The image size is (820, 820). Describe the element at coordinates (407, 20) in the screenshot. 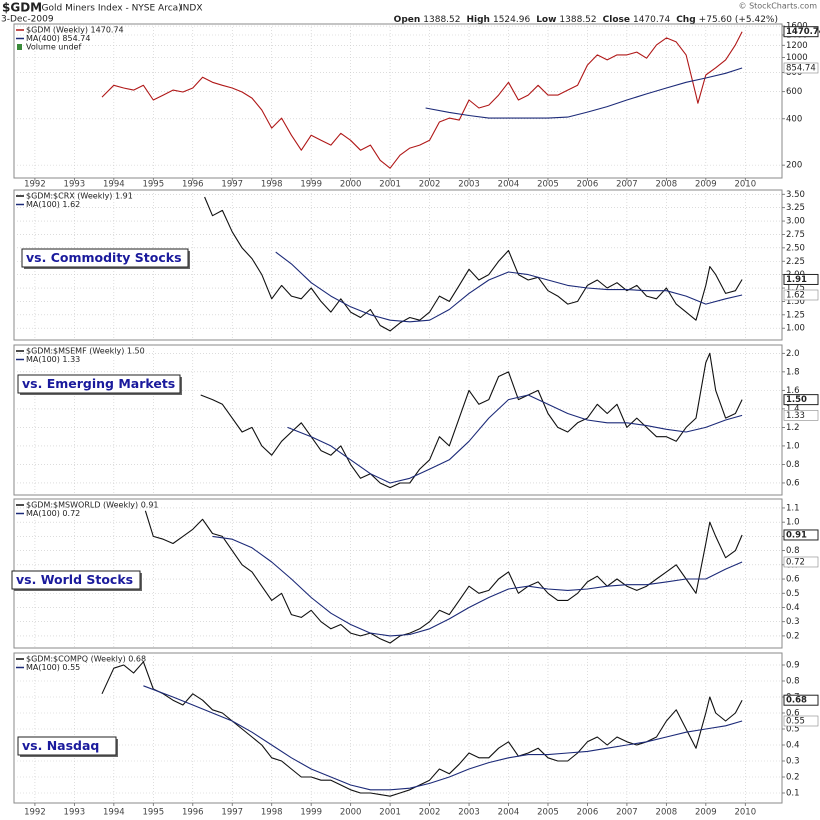

I see `quote-label: Open` at that location.